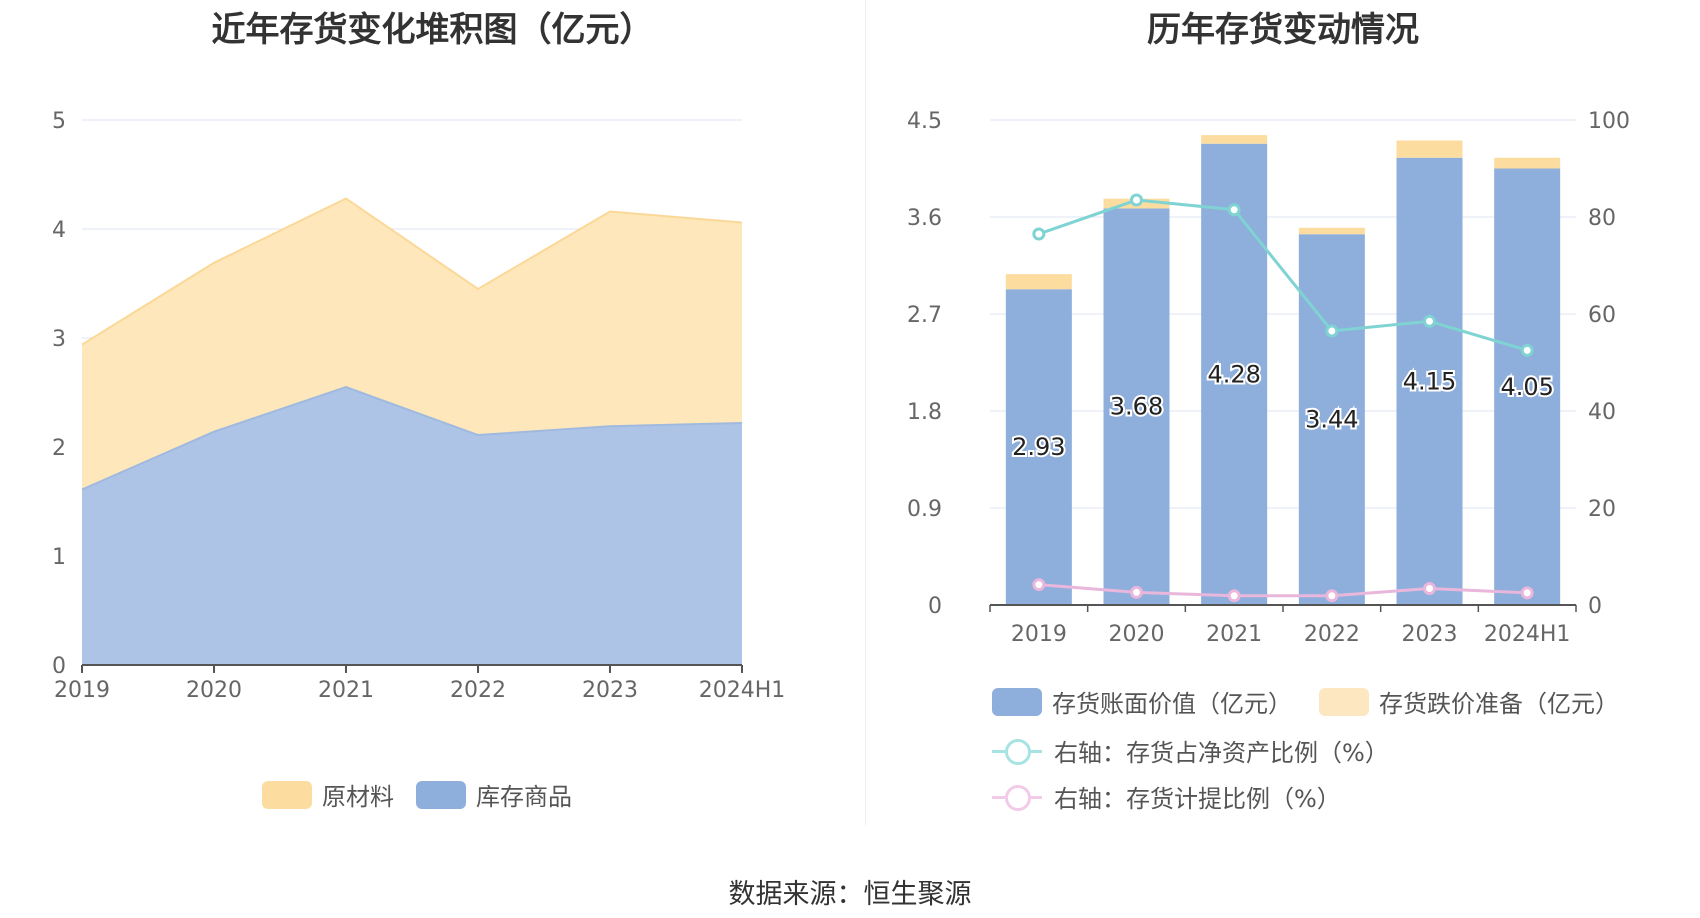 This screenshot has width=1700, height=918. What do you see at coordinates (1499, 704) in the screenshot?
I see `legend-label-impairment: 存货跌价准备（亿元）` at bounding box center [1499, 704].